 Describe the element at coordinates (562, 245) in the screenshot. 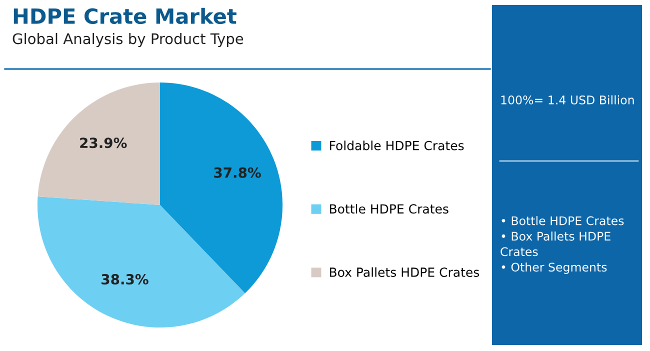

I see `text: • Bottle HDPE Crates • Box Pallets HDPE Crates • Other Segments` at that location.